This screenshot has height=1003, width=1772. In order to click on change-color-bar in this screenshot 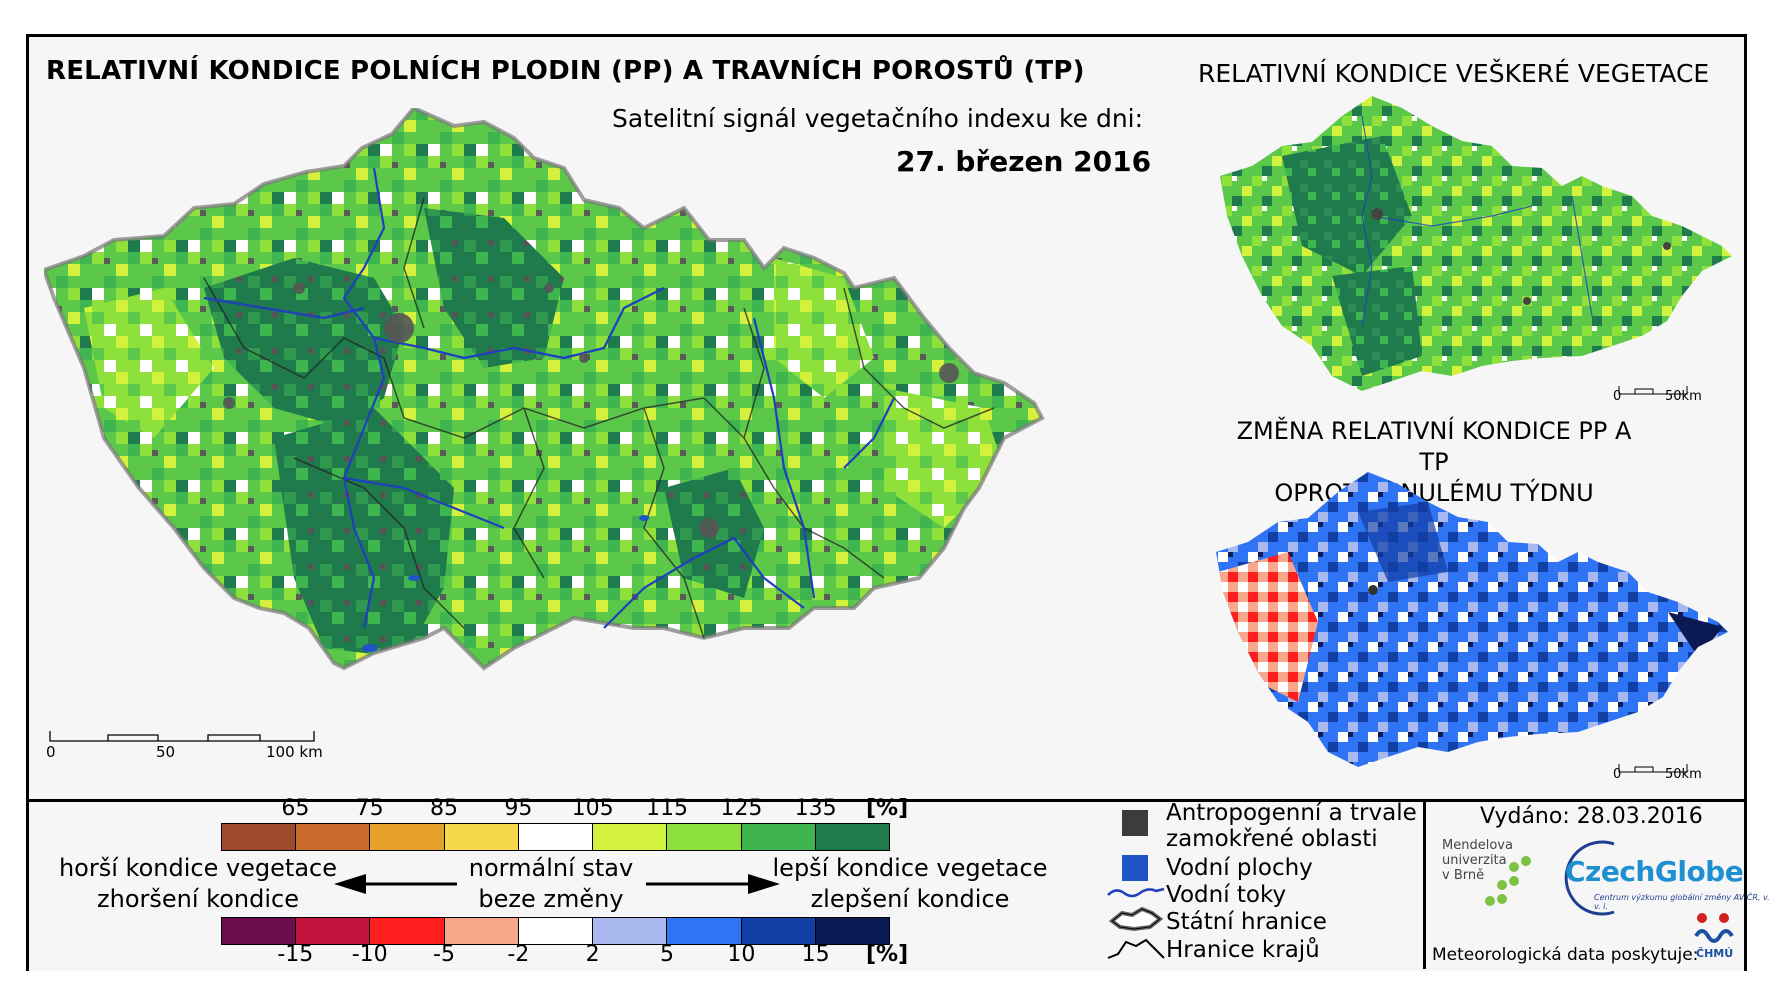, I will do `click(555, 931)`.